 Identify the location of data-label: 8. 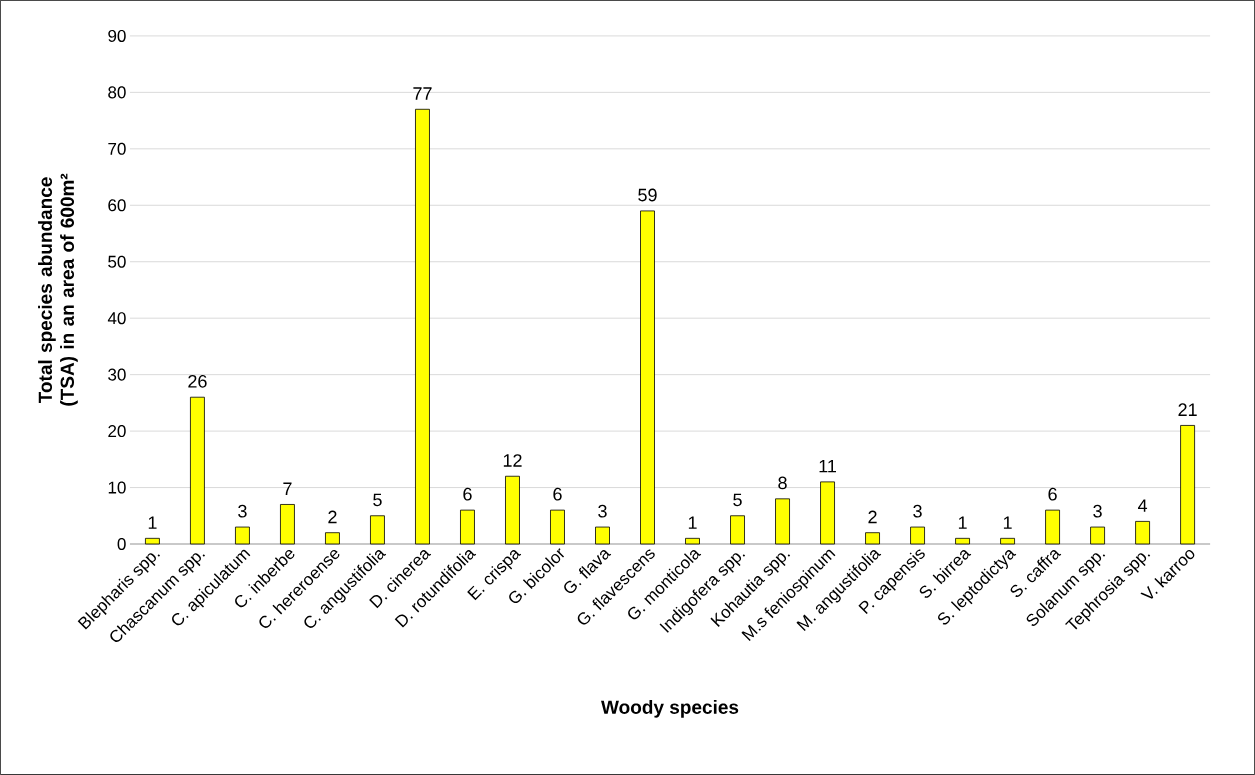
(782, 483).